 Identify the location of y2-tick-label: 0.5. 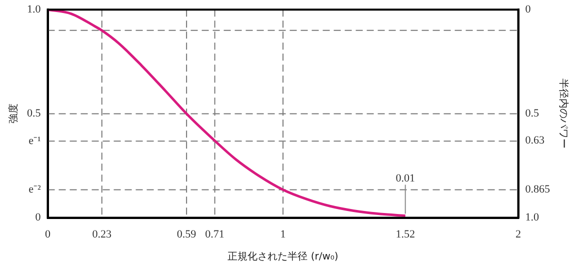
(532, 114).